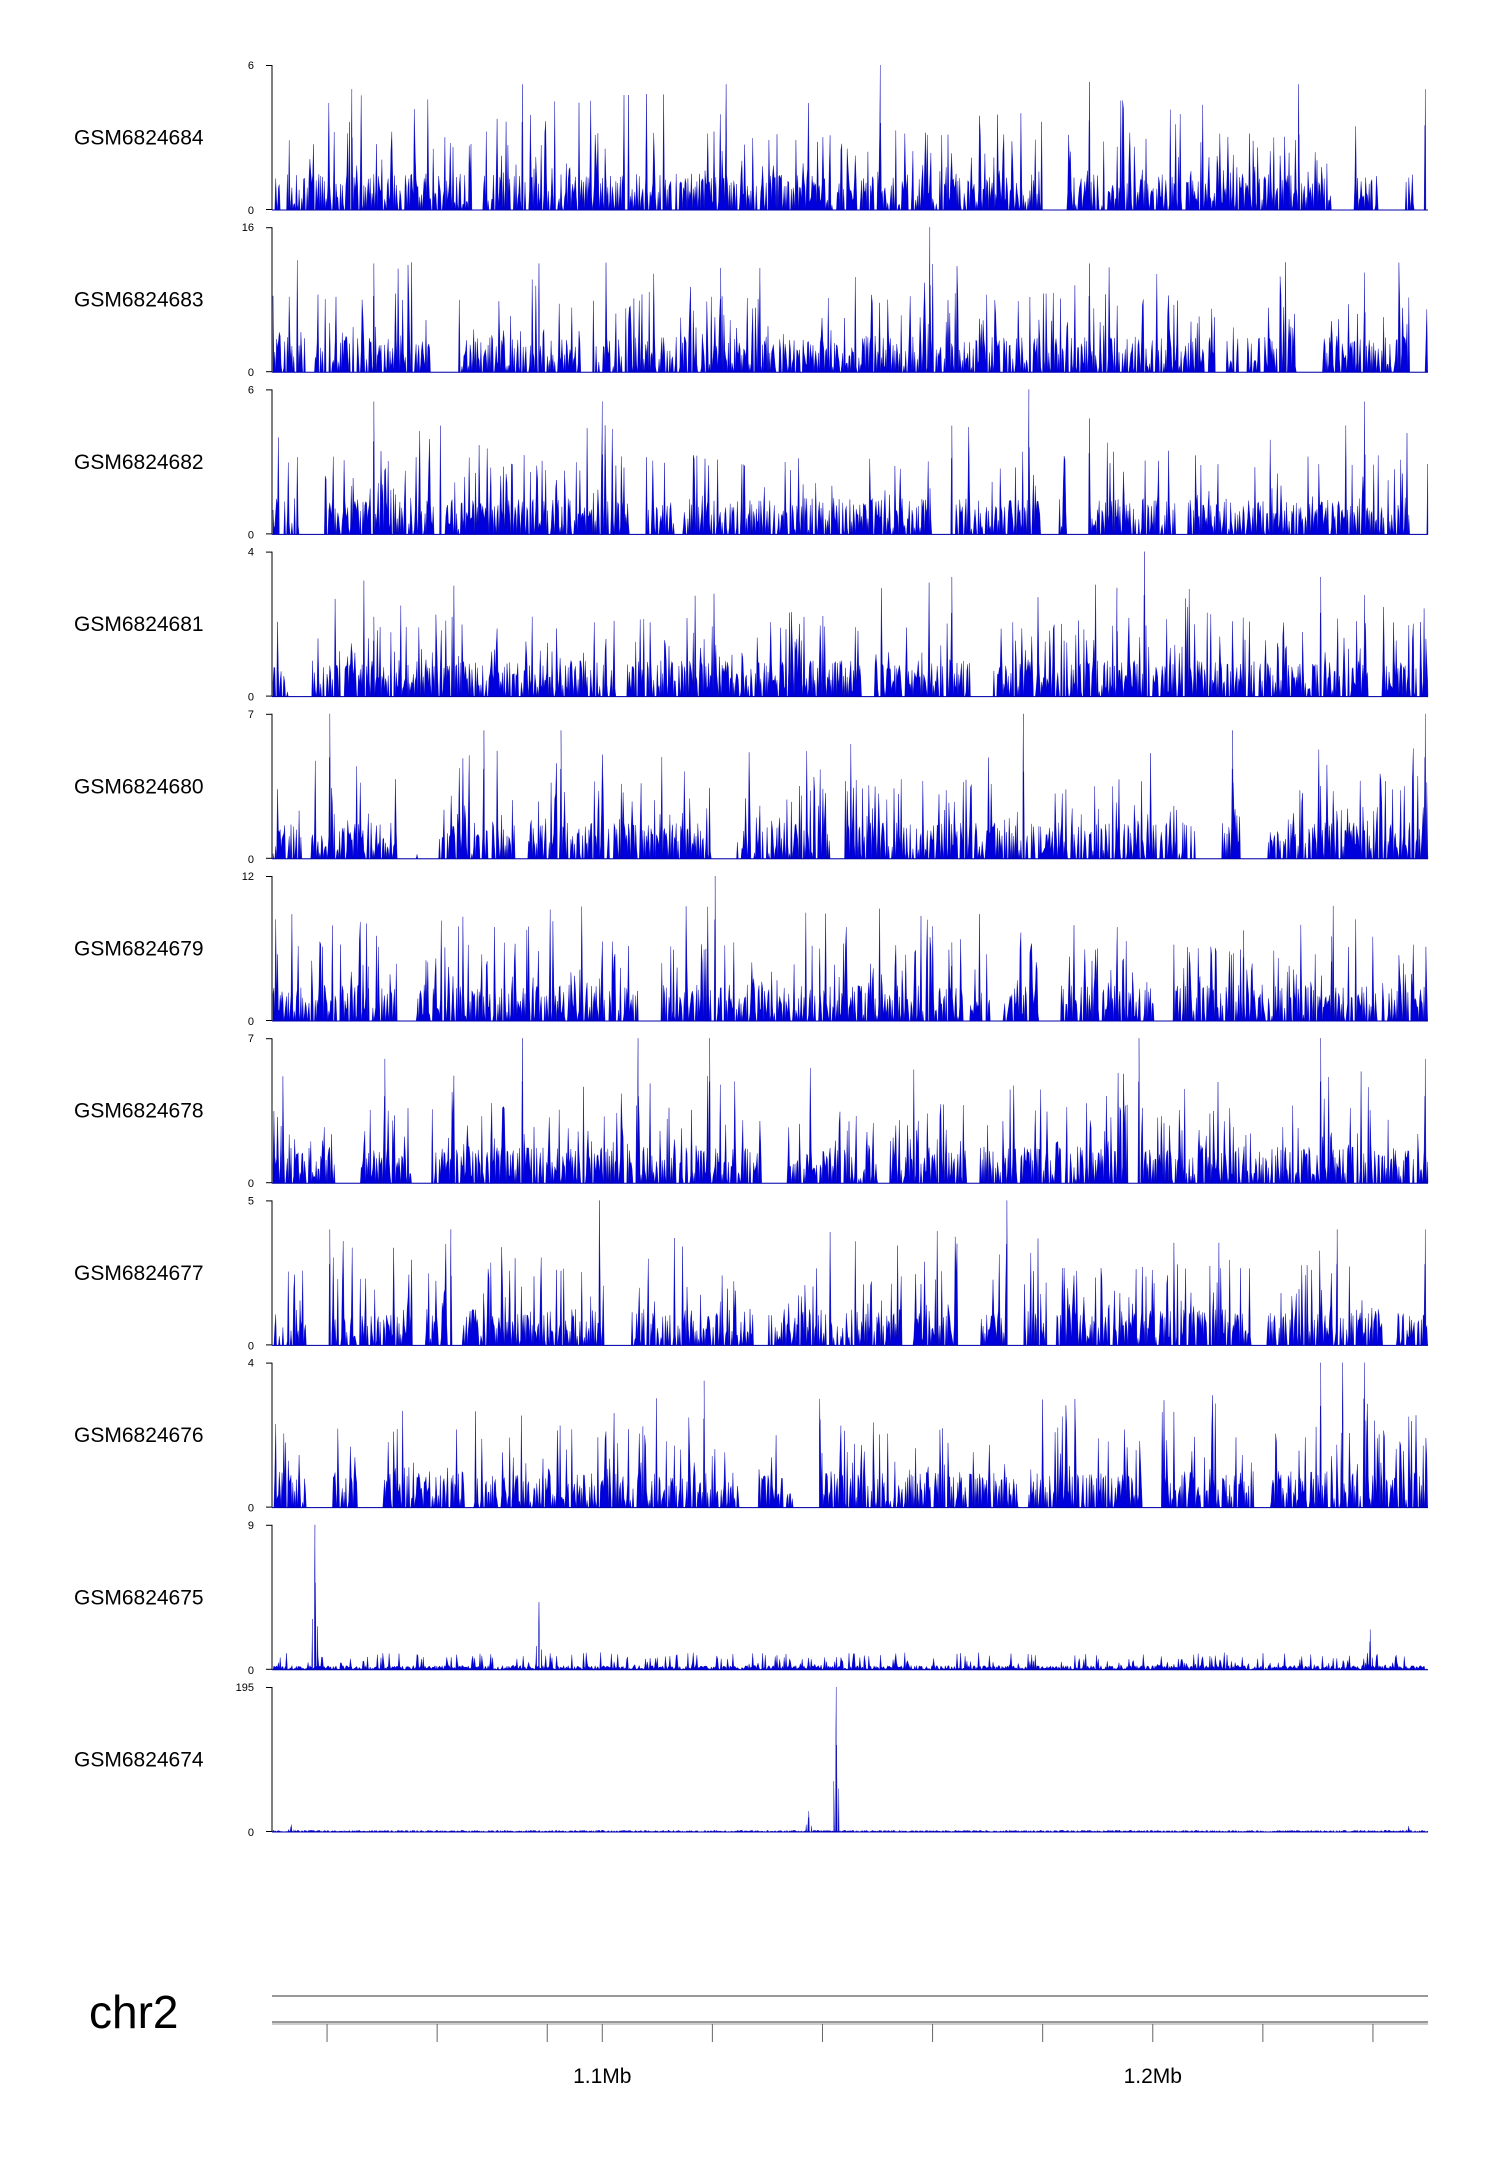 This screenshot has height=2170, width=1500. What do you see at coordinates (251, 1526) in the screenshot?
I see `y-tick-label-max: 9` at bounding box center [251, 1526].